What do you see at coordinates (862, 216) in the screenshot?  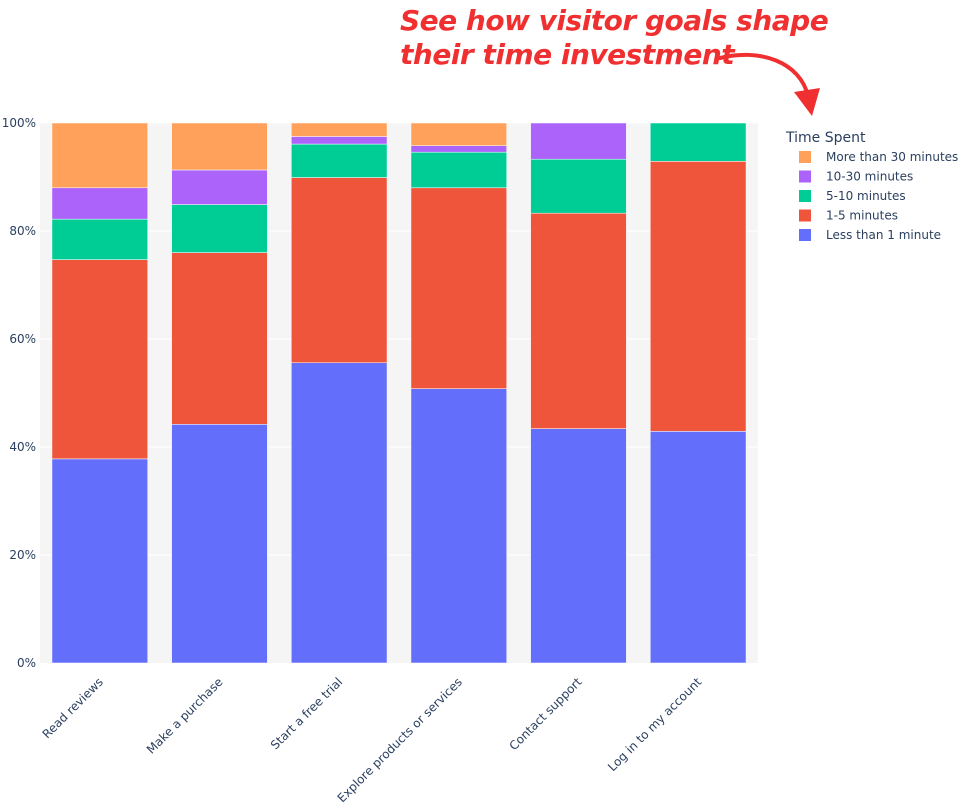 I see `legend-label: 1-5 minutes` at bounding box center [862, 216].